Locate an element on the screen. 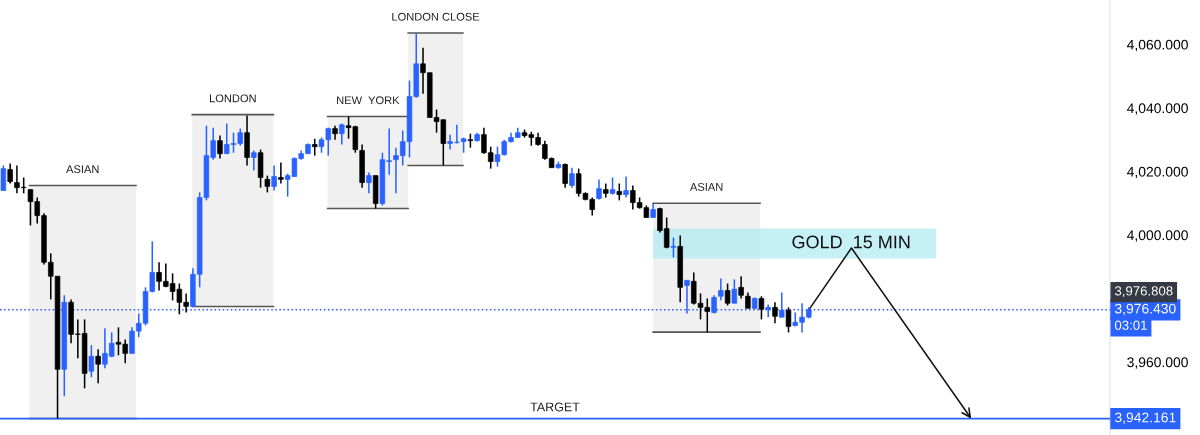 The height and width of the screenshot is (435, 1200). band-label: LONDON is located at coordinates (232, 98).